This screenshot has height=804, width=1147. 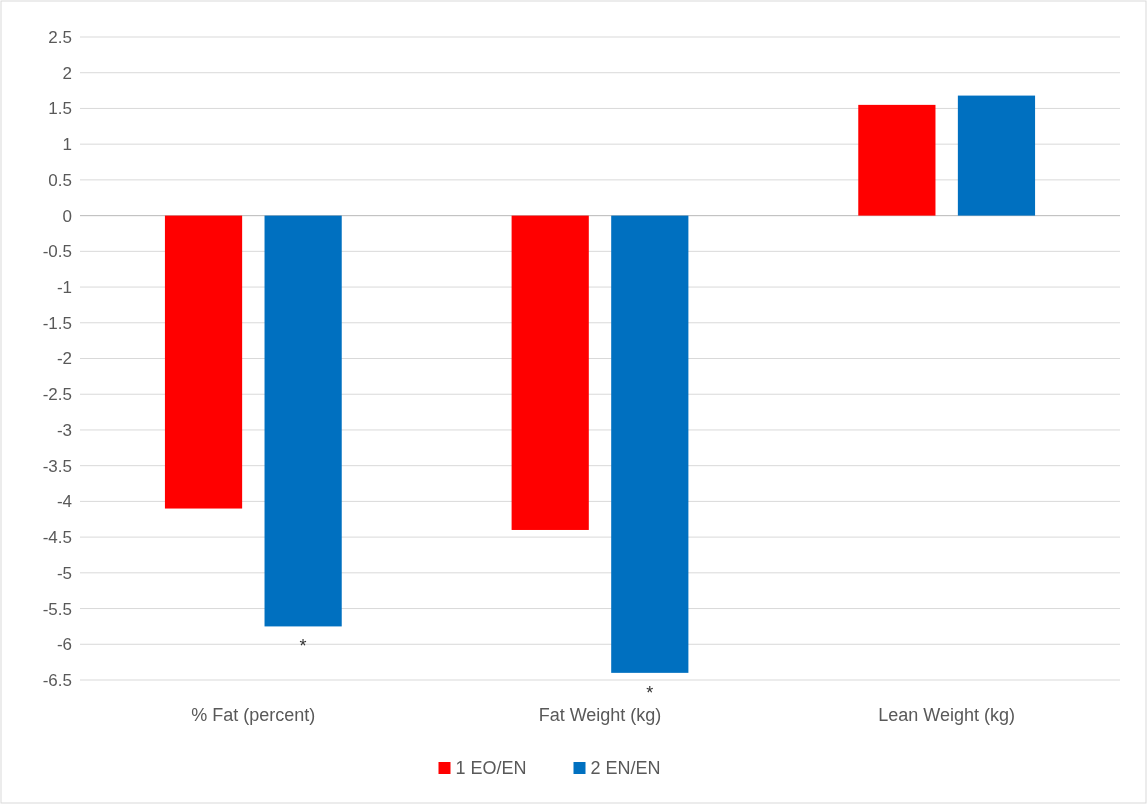 What do you see at coordinates (57, 466) in the screenshot?
I see `y-tick-label: -3.5` at bounding box center [57, 466].